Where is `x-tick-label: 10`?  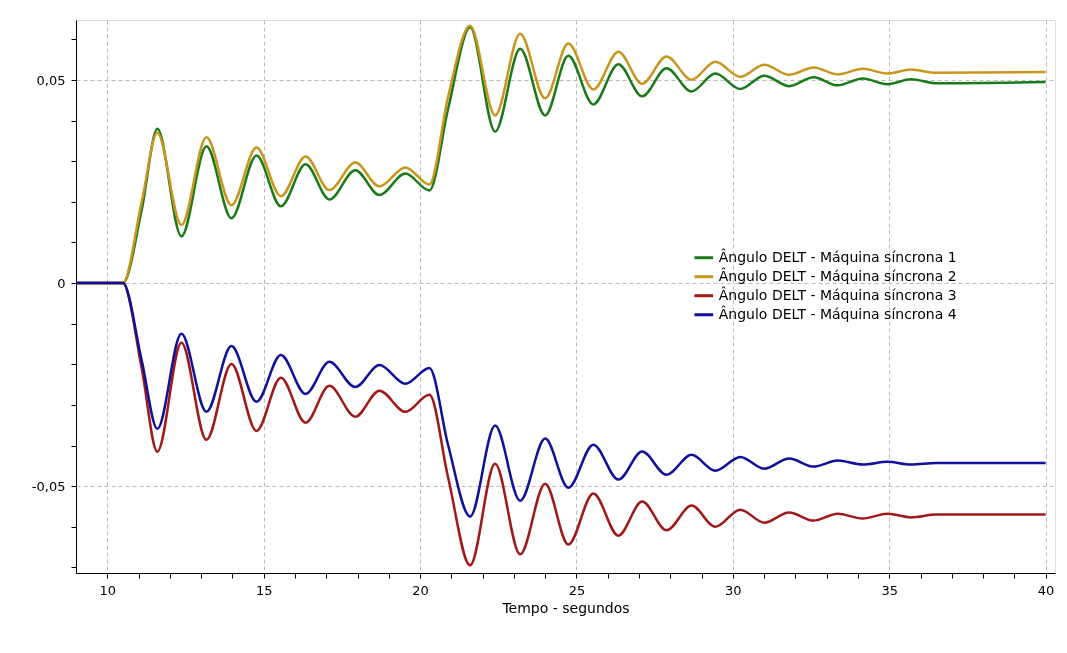
x-tick-label: 10 is located at coordinates (108, 590).